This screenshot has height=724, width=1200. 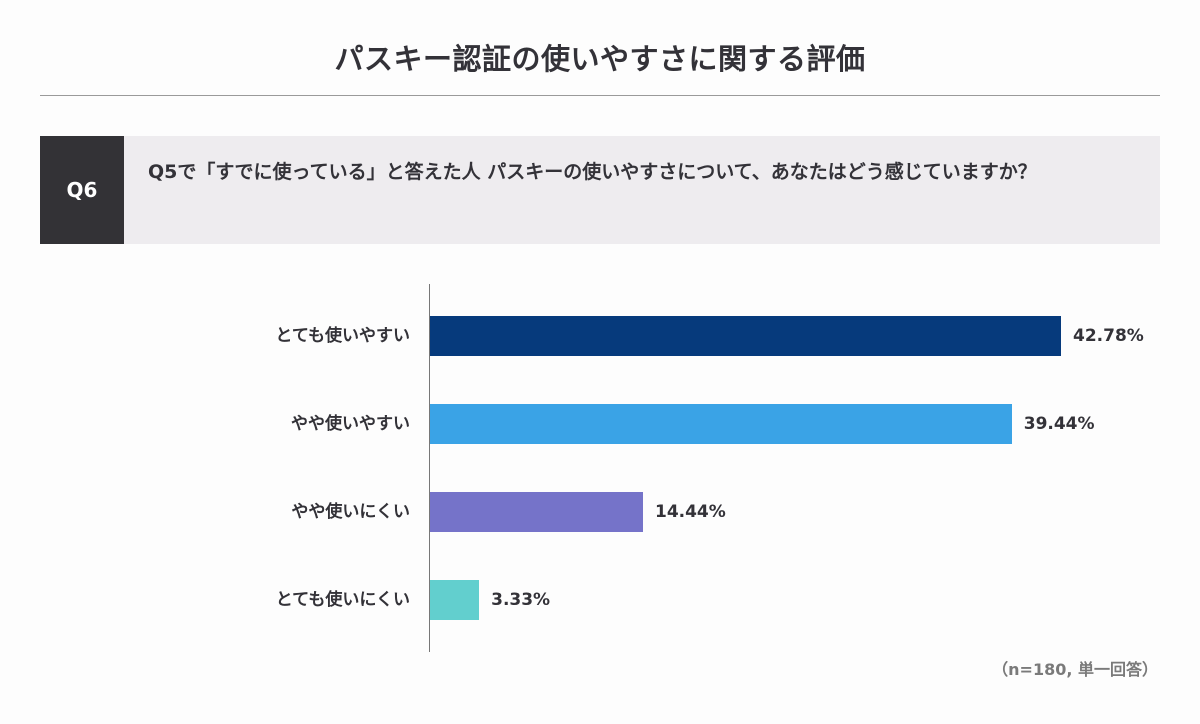 I want to click on category-label: とても使いにくい, so click(x=342, y=600).